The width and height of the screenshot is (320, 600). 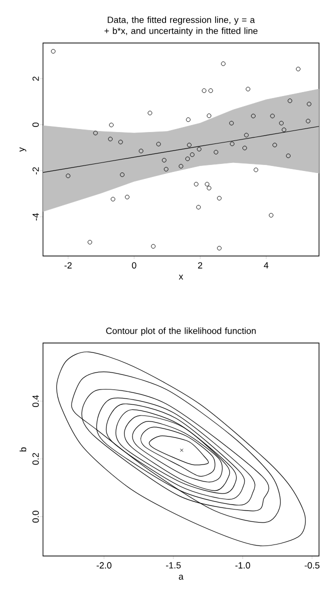 I want to click on y-axis-title: b, so click(x=23, y=449).